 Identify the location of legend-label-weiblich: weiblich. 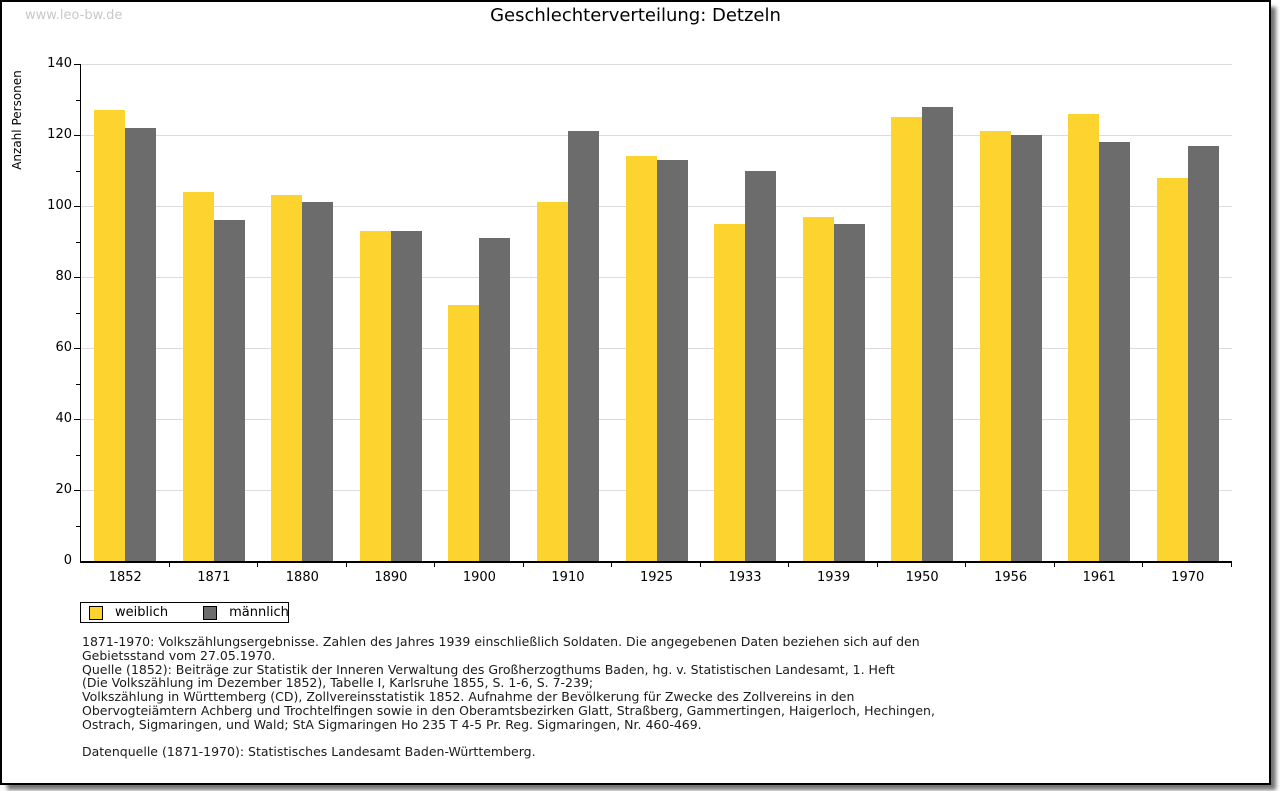
(142, 612).